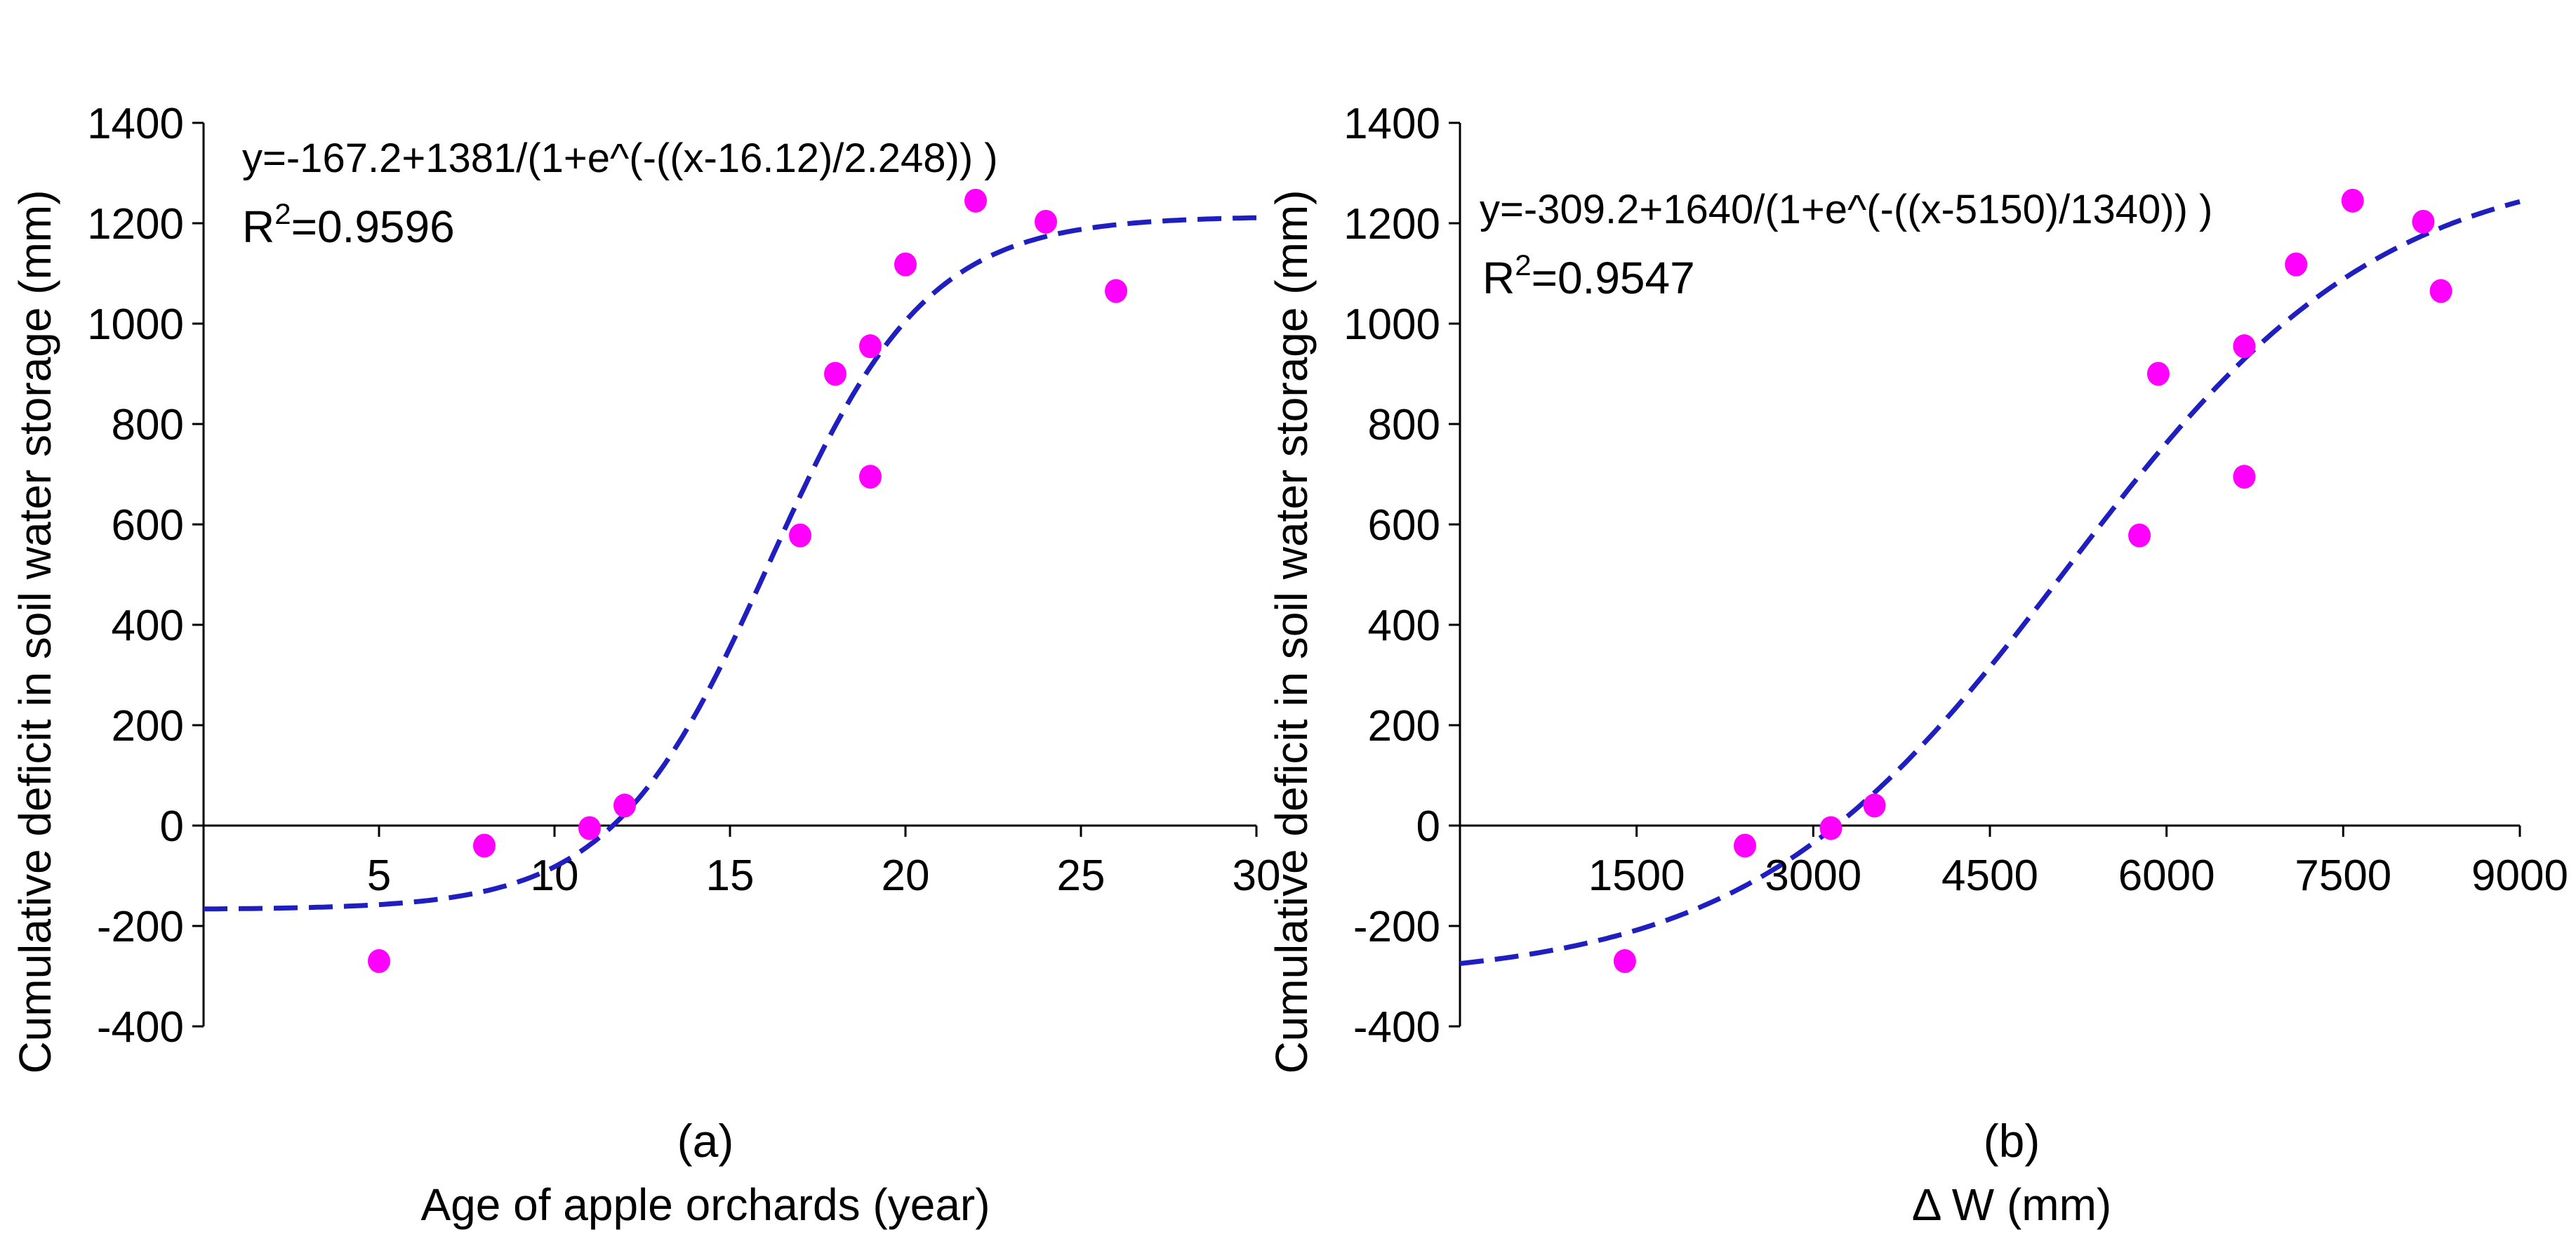  Describe the element at coordinates (2343, 876) in the screenshot. I see `x-tick-label: 7500` at that location.